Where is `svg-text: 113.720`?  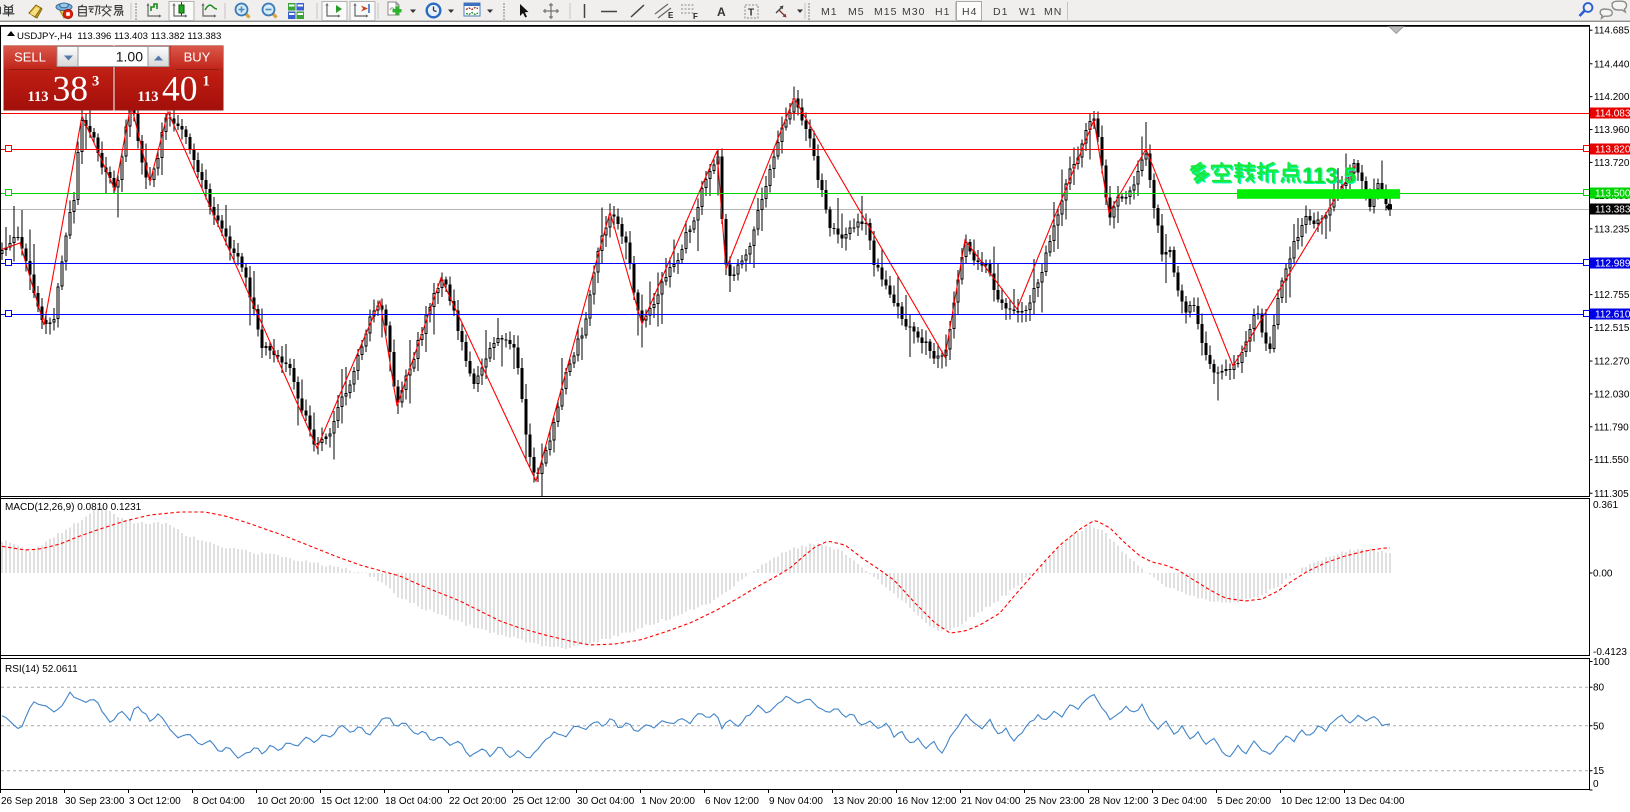
svg-text: 113.720 is located at coordinates (1612, 163).